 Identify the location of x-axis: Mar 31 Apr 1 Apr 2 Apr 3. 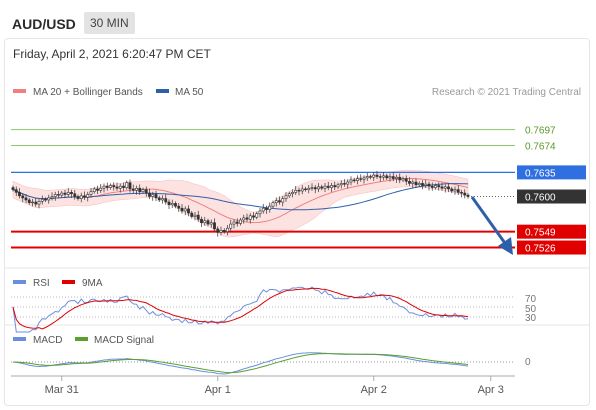
(263, 385).